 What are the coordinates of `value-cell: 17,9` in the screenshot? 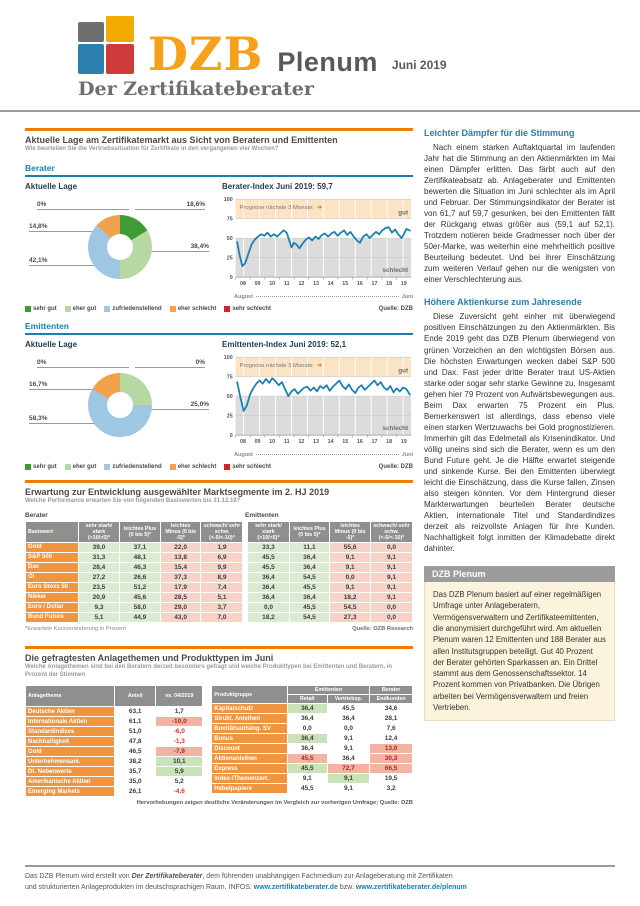 It's located at (180, 587).